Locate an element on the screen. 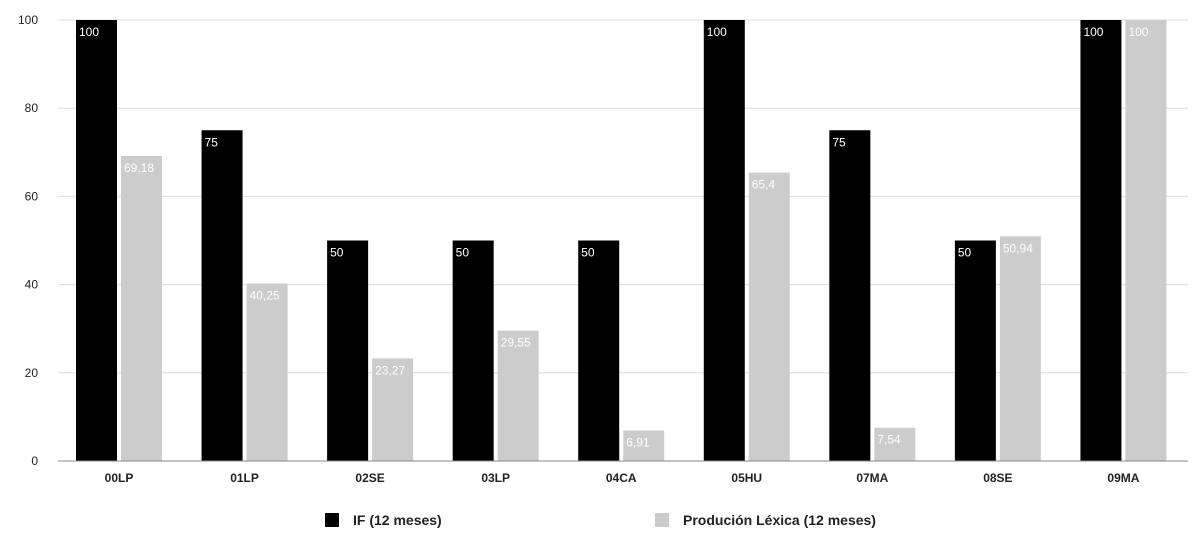 This screenshot has width=1198, height=541. legend-item-producion-lexica: Produción Léxica (12 meses) is located at coordinates (765, 520).